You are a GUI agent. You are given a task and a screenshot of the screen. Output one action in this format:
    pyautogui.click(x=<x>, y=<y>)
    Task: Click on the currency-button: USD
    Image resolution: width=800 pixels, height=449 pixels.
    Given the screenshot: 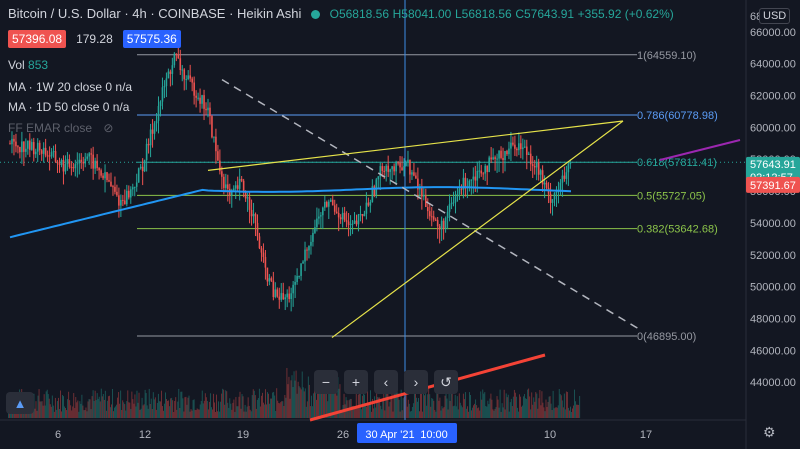 What is the action you would take?
    pyautogui.click(x=775, y=16)
    